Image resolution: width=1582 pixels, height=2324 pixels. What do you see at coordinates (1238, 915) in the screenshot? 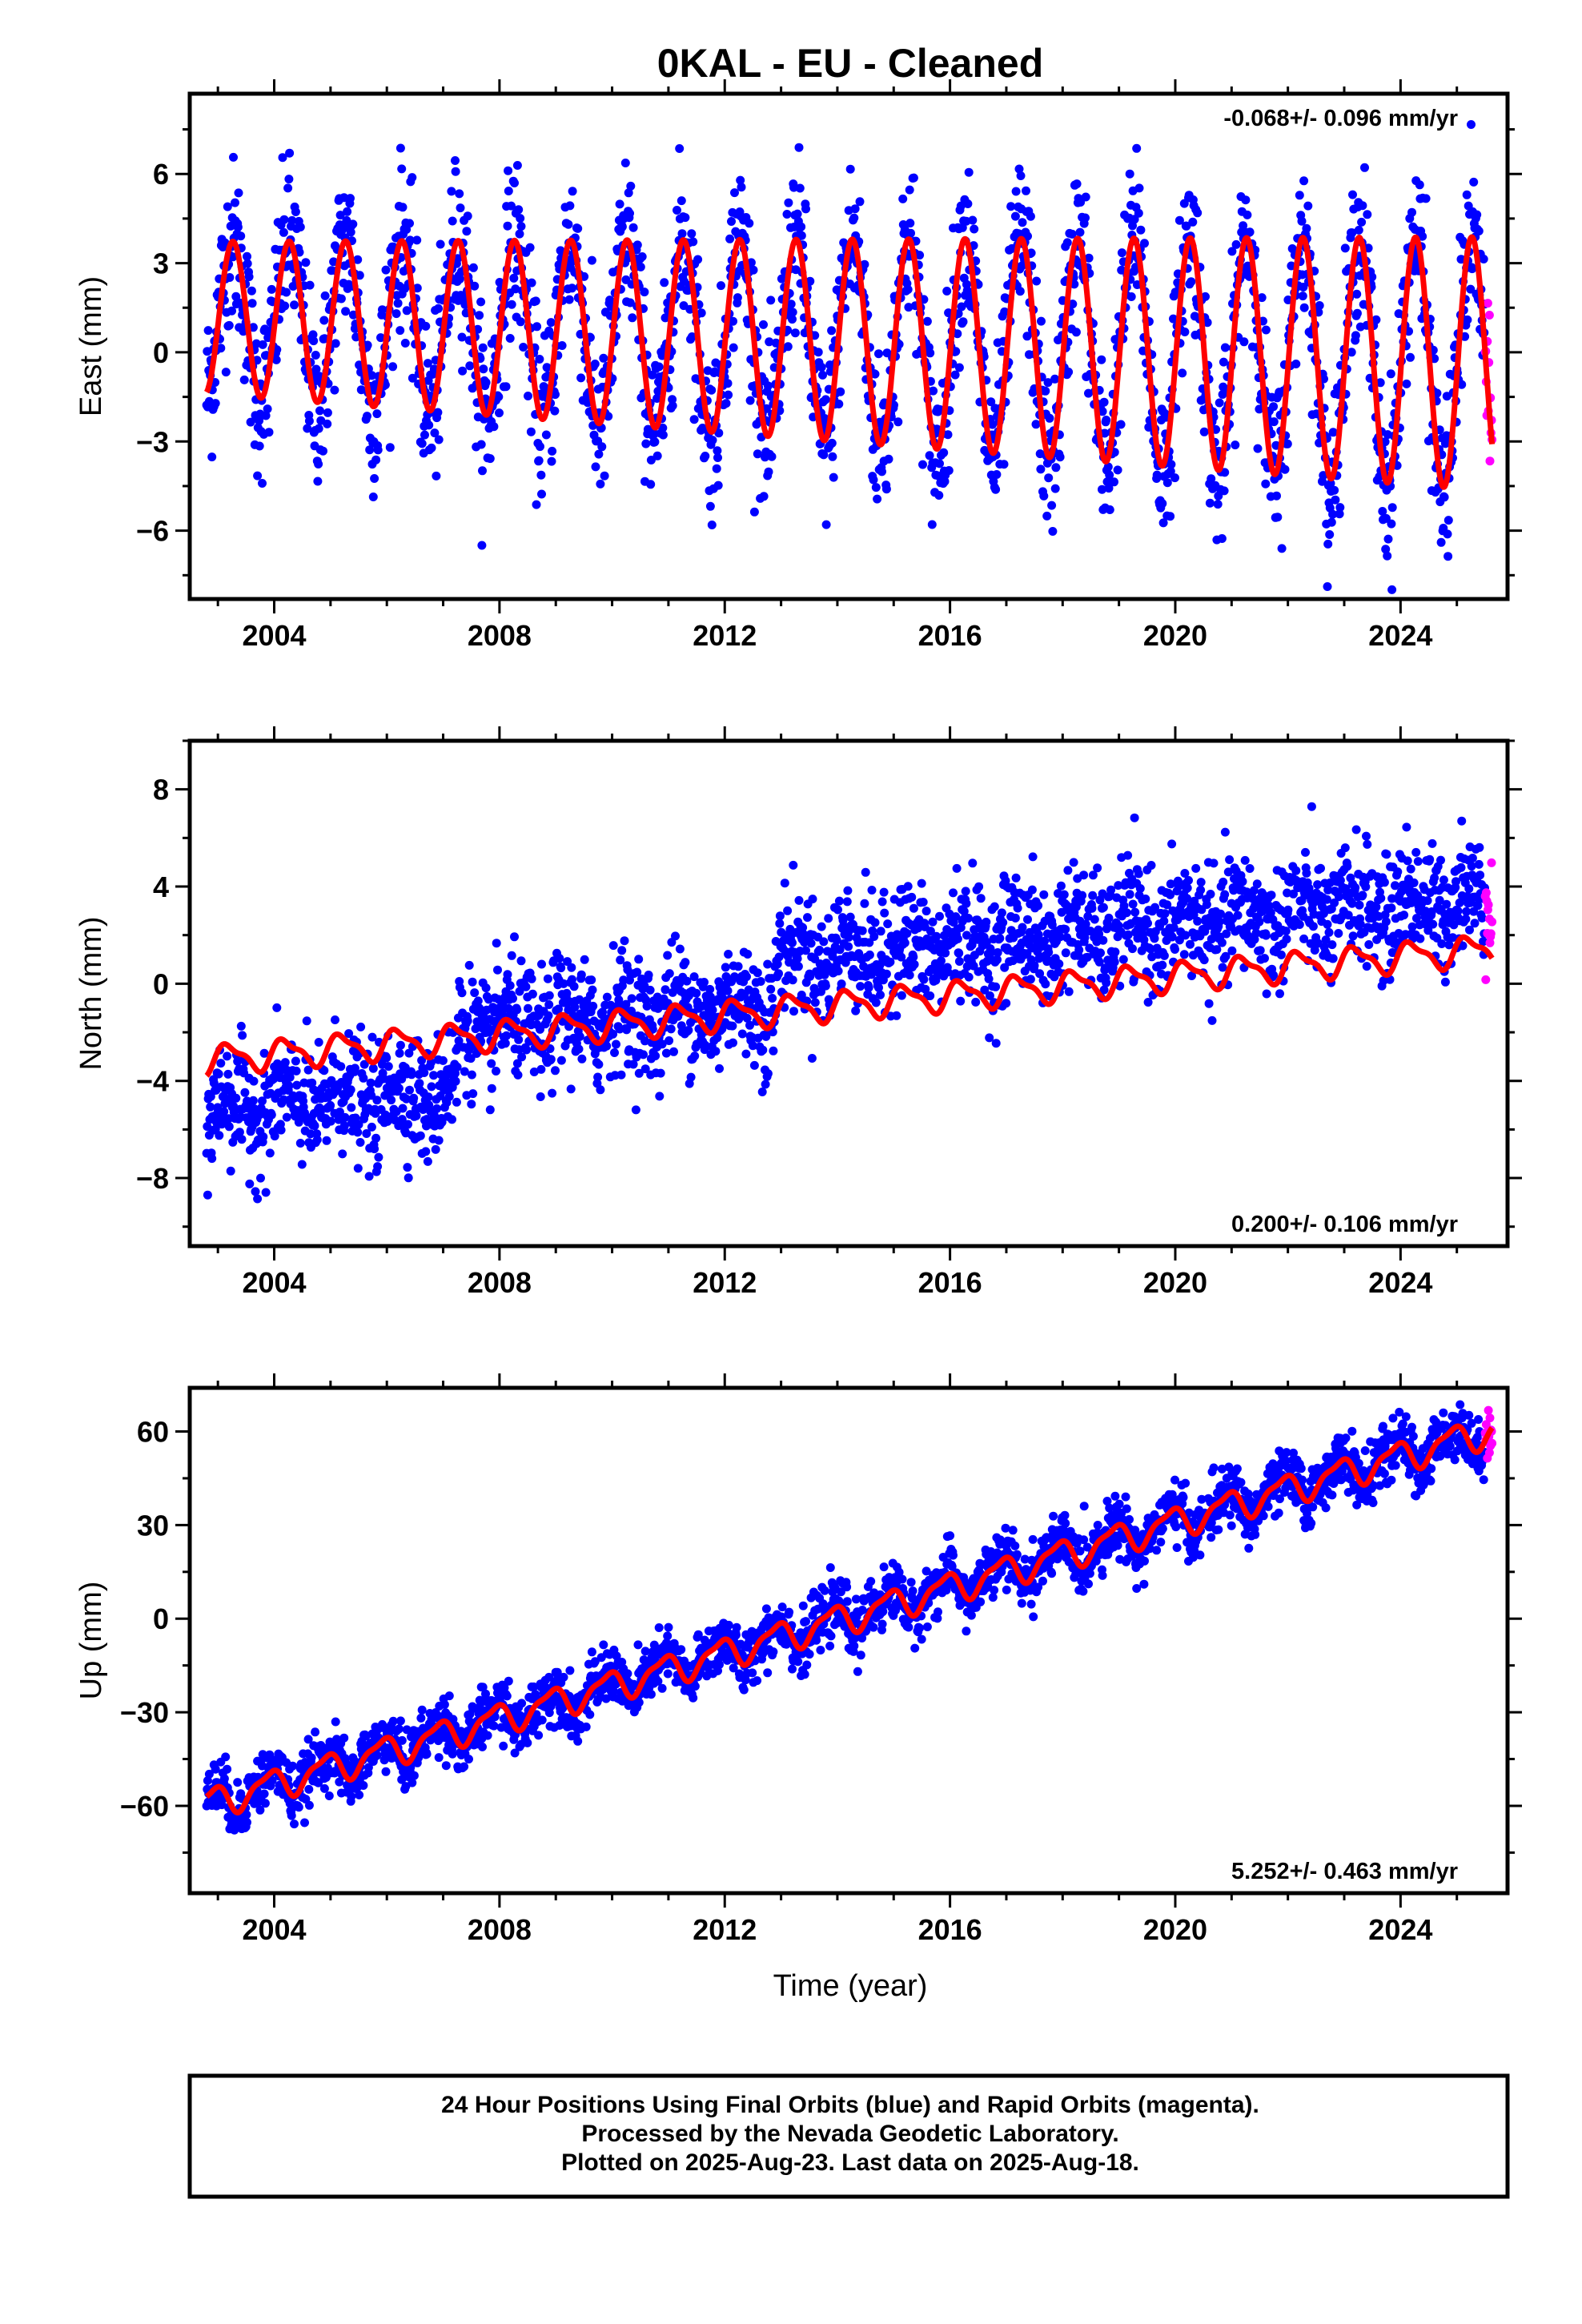
I see `final-orbit-point-north-1967` at bounding box center [1238, 915].